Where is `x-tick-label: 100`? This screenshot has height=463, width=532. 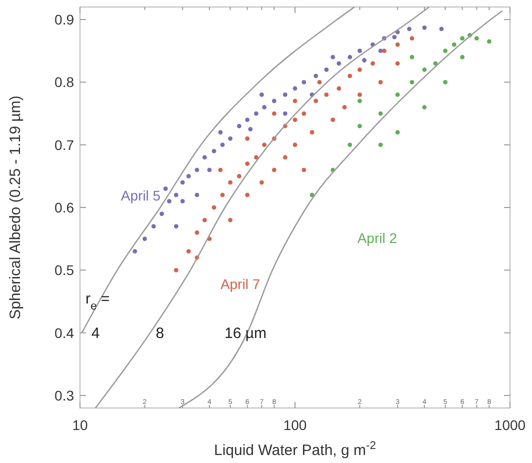 x-tick-label: 100 is located at coordinates (295, 425).